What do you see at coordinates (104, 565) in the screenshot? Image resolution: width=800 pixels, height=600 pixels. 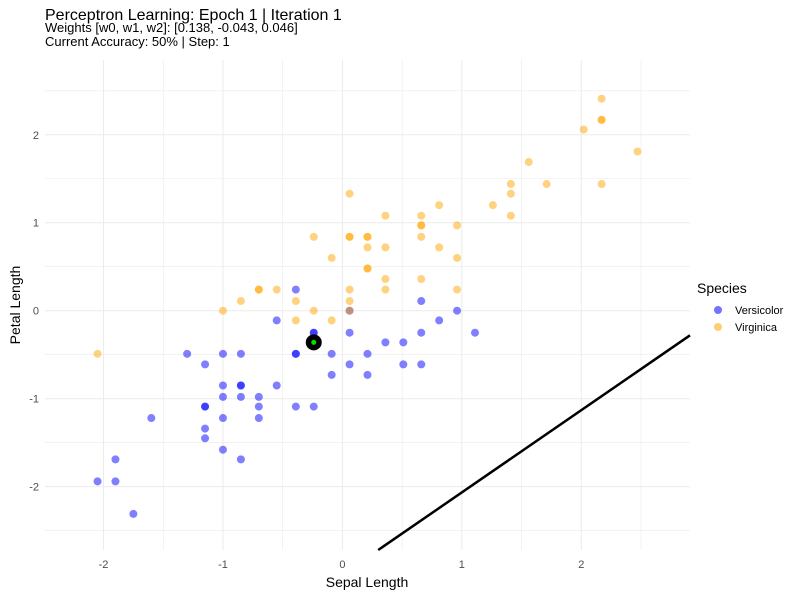 I see `x-tick-label: -2` at bounding box center [104, 565].